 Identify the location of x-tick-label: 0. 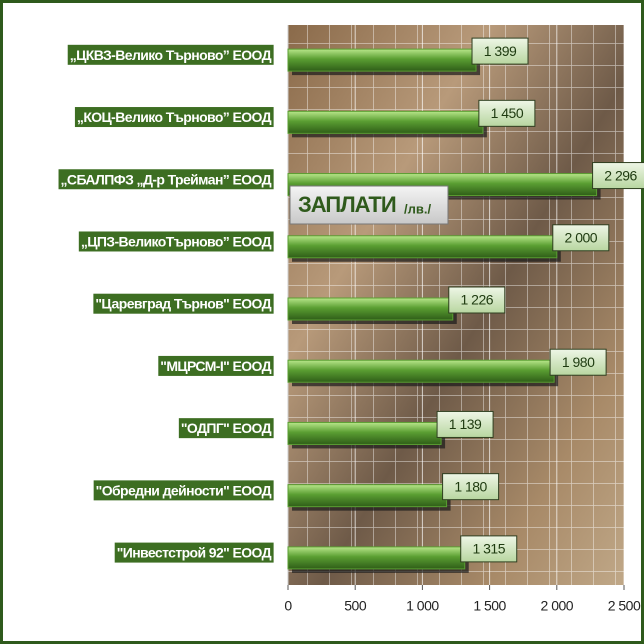
(288, 606).